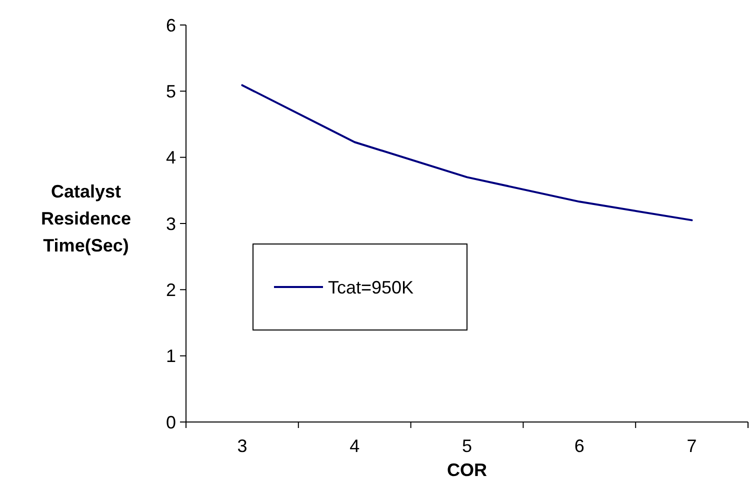 This screenshot has height=501, width=749. Describe the element at coordinates (355, 446) in the screenshot. I see `x-tick-label: 4` at that location.